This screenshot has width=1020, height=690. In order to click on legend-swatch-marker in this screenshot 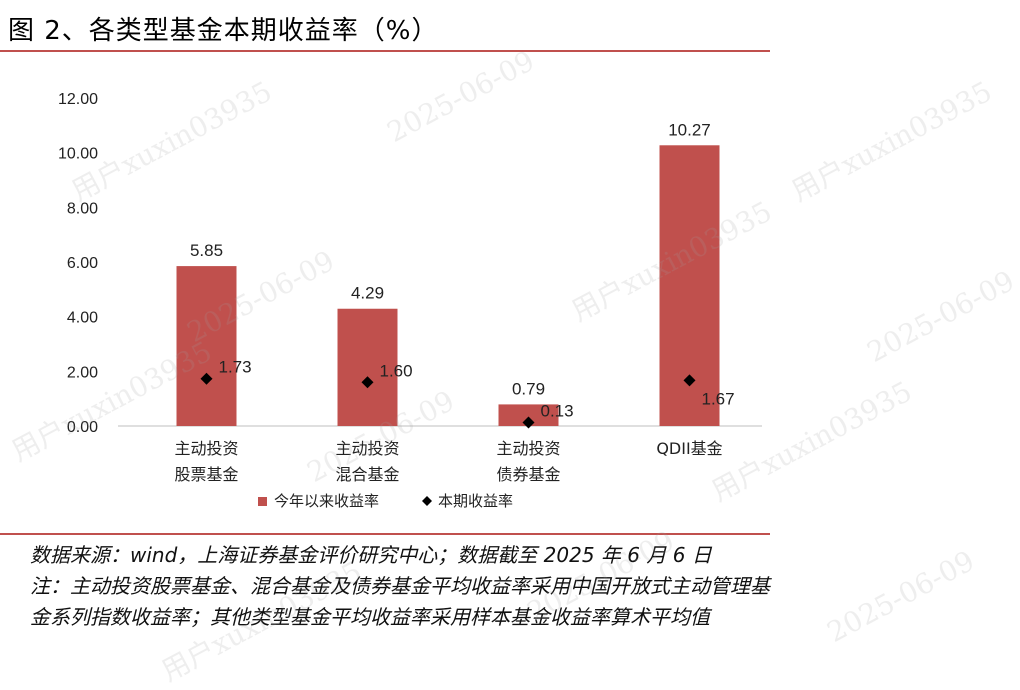, I will do `click(427, 501)`.